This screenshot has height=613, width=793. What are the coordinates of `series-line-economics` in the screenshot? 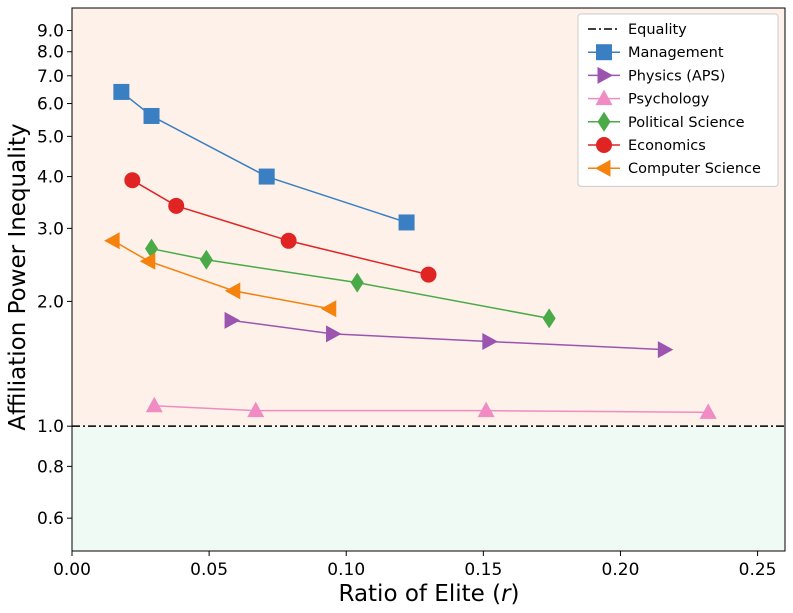 It's located at (280, 227).